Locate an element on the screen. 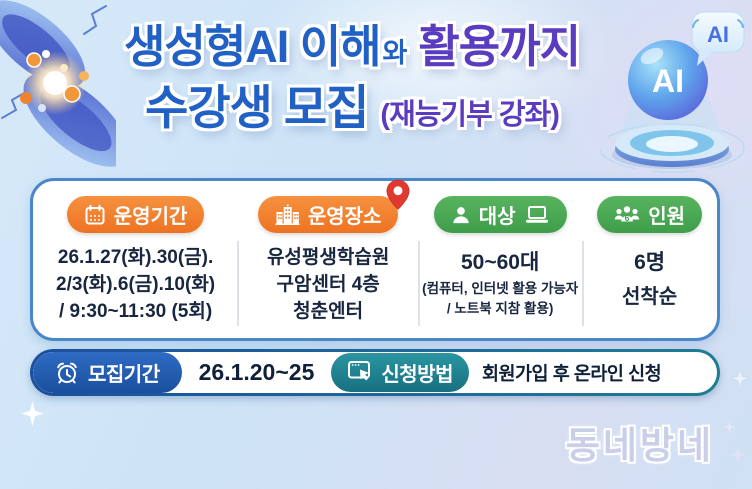 Image resolution: width=752 pixels, height=489 pixels. browser-cursor-icon is located at coordinates (359, 371).